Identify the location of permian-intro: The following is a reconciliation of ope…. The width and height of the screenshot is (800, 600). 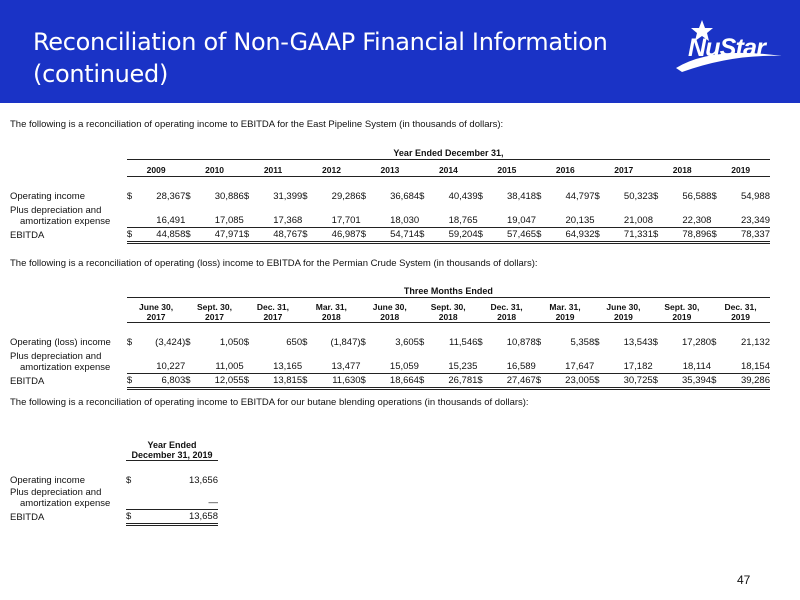
(274, 263).